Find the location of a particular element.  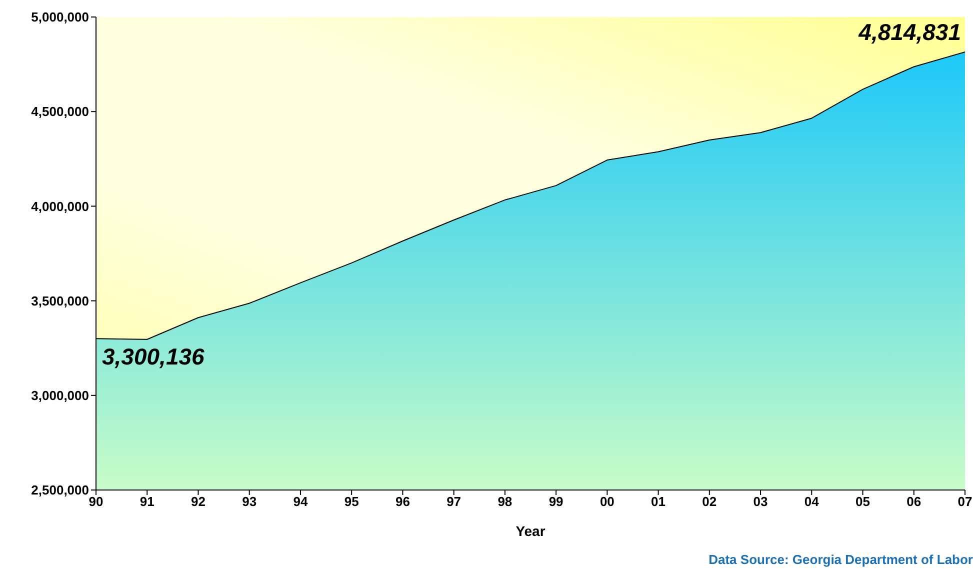

x-tick-label: 97 is located at coordinates (454, 502).